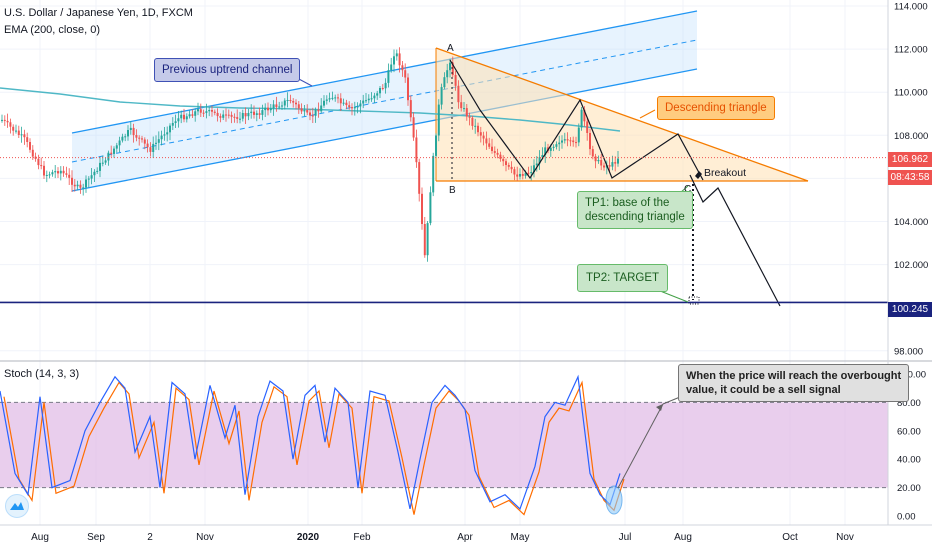 Image resolution: width=932 pixels, height=550 pixels. What do you see at coordinates (735, 240) in the screenshot?
I see `breakdown-path` at bounding box center [735, 240].